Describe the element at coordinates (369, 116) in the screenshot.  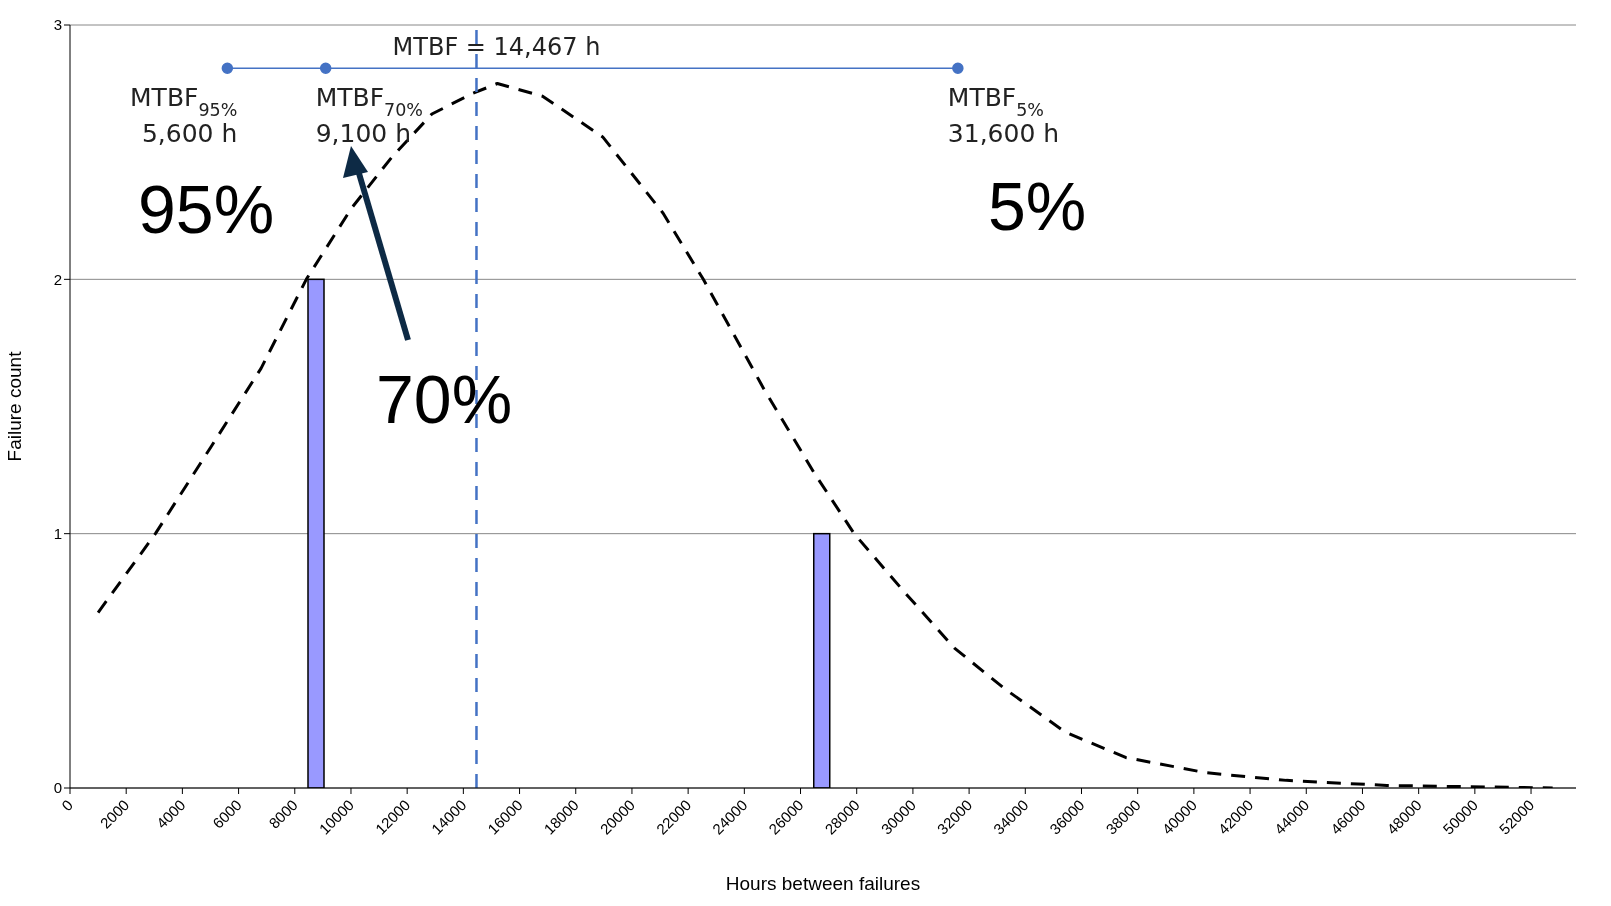
I see `annotation: MTBF$_{70%}$ 9,100 h` at that location.